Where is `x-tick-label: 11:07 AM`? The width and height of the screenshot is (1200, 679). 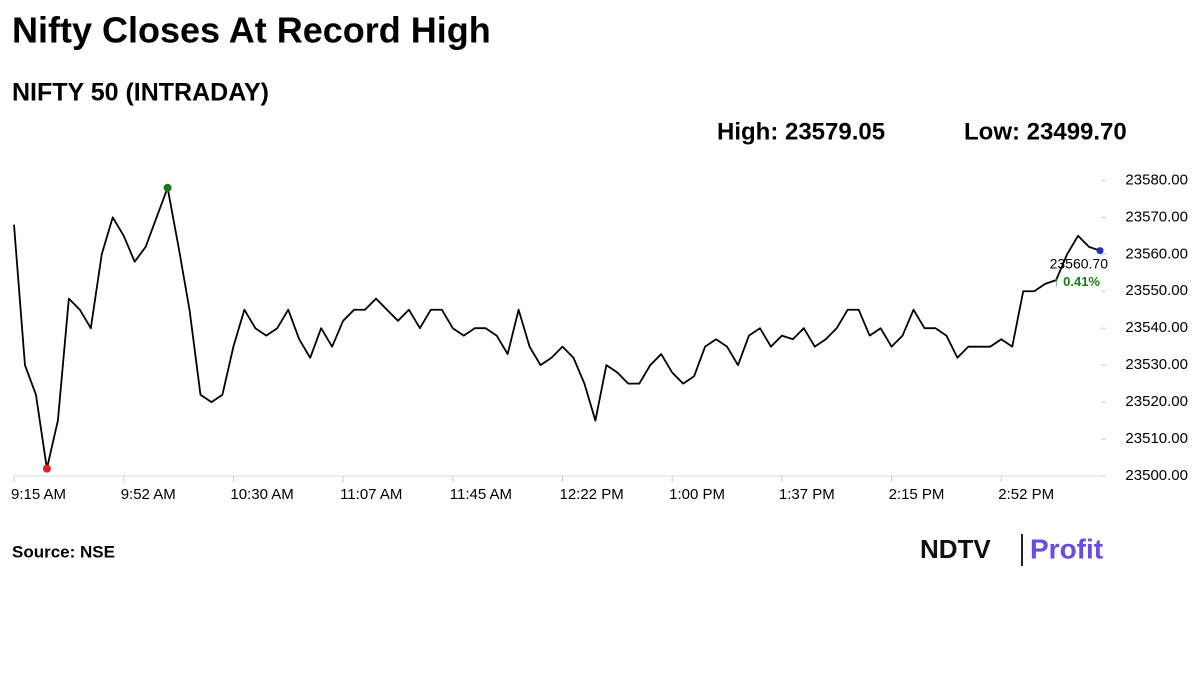
x-tick-label: 11:07 AM is located at coordinates (371, 494).